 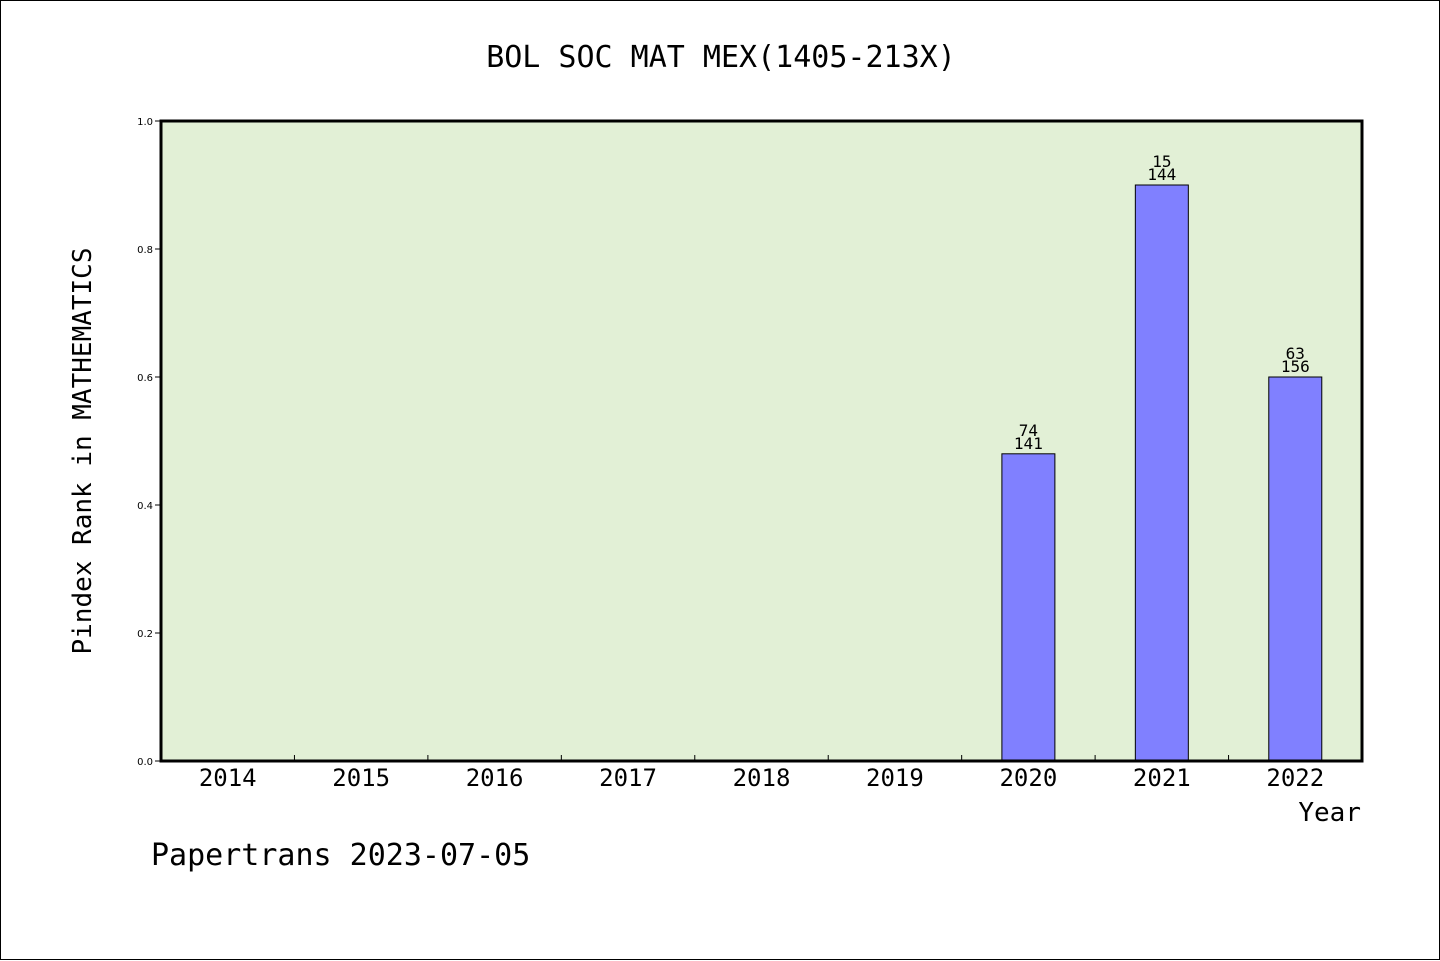 What do you see at coordinates (145, 506) in the screenshot?
I see `y-tick-label: 0.4` at bounding box center [145, 506].